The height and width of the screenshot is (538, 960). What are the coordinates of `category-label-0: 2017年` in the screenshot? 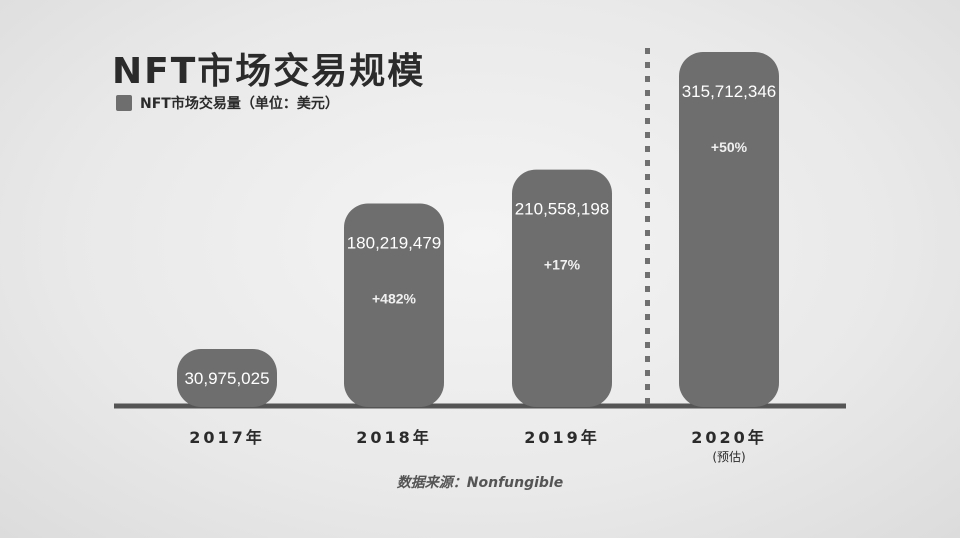 It's located at (227, 437).